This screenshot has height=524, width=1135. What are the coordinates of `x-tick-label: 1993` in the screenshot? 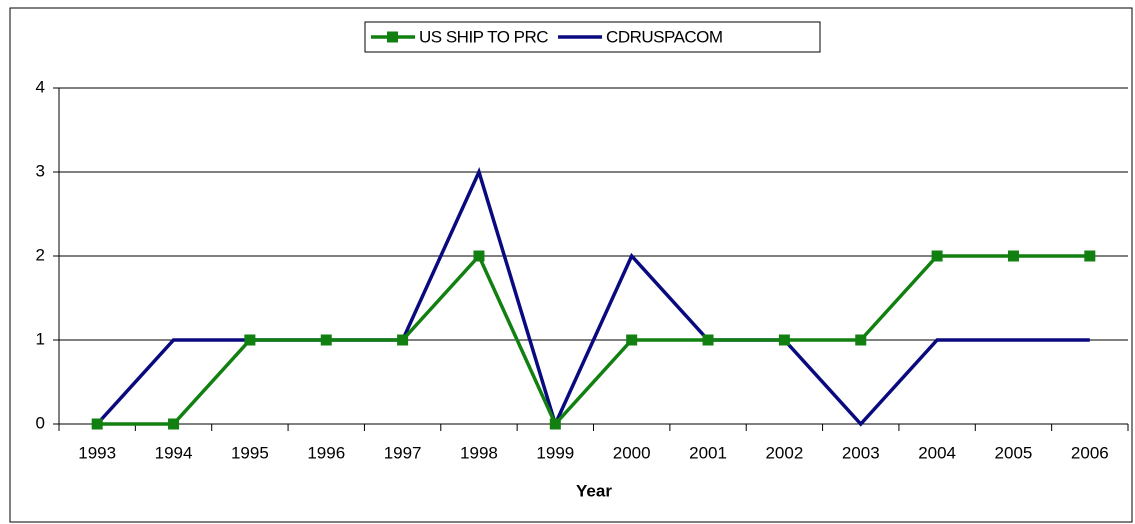 It's located at (97, 452).